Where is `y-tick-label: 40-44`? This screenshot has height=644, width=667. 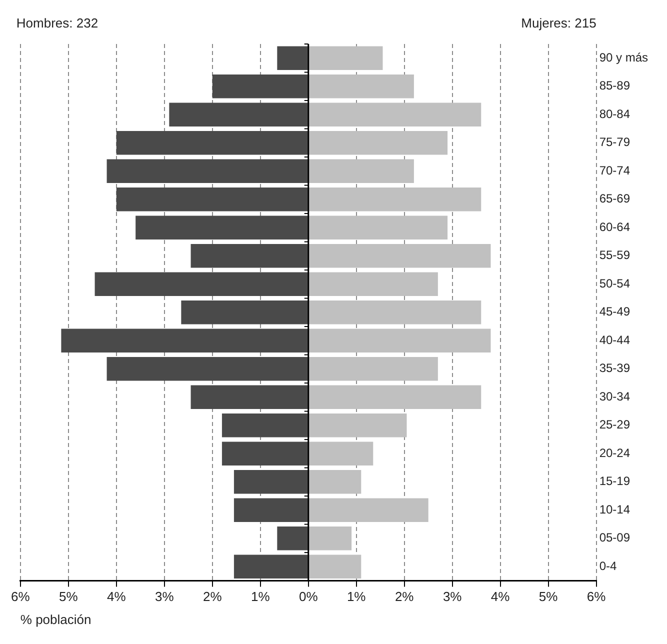
y-tick-label: 40-44 is located at coordinates (614, 339).